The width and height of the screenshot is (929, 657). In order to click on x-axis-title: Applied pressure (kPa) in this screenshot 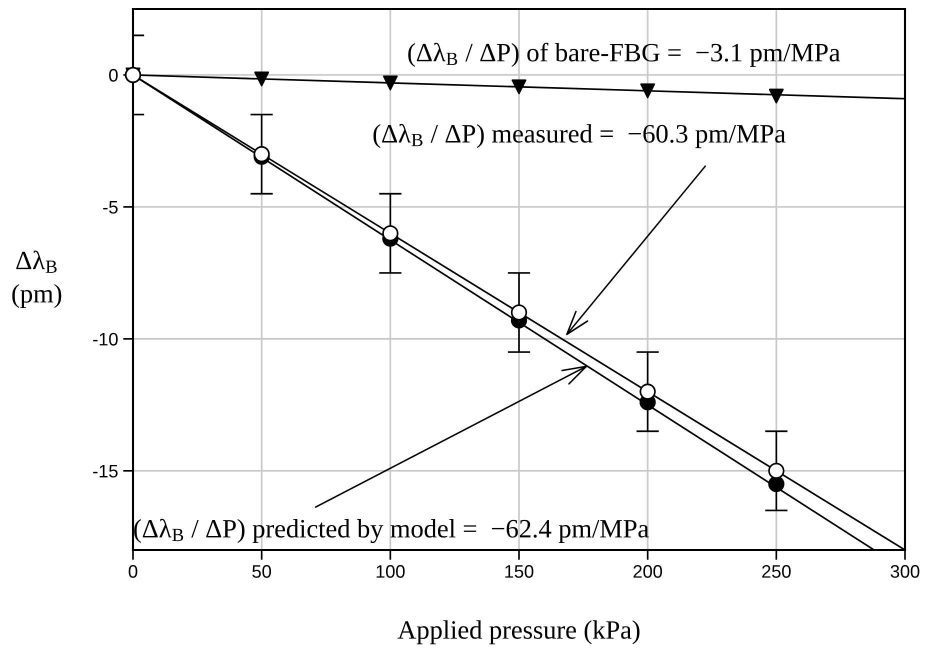, I will do `click(519, 632)`.